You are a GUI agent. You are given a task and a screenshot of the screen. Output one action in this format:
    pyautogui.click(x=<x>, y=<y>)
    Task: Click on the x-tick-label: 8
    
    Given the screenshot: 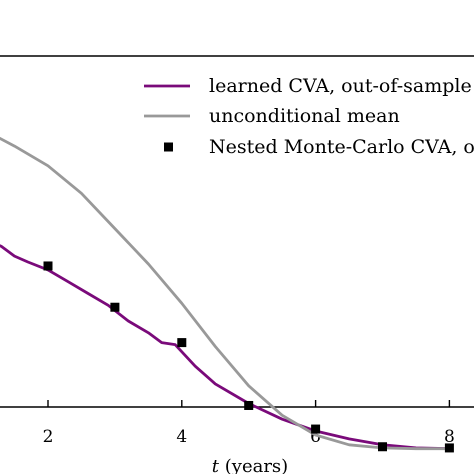 What is the action you would take?
    pyautogui.click(x=449, y=437)
    